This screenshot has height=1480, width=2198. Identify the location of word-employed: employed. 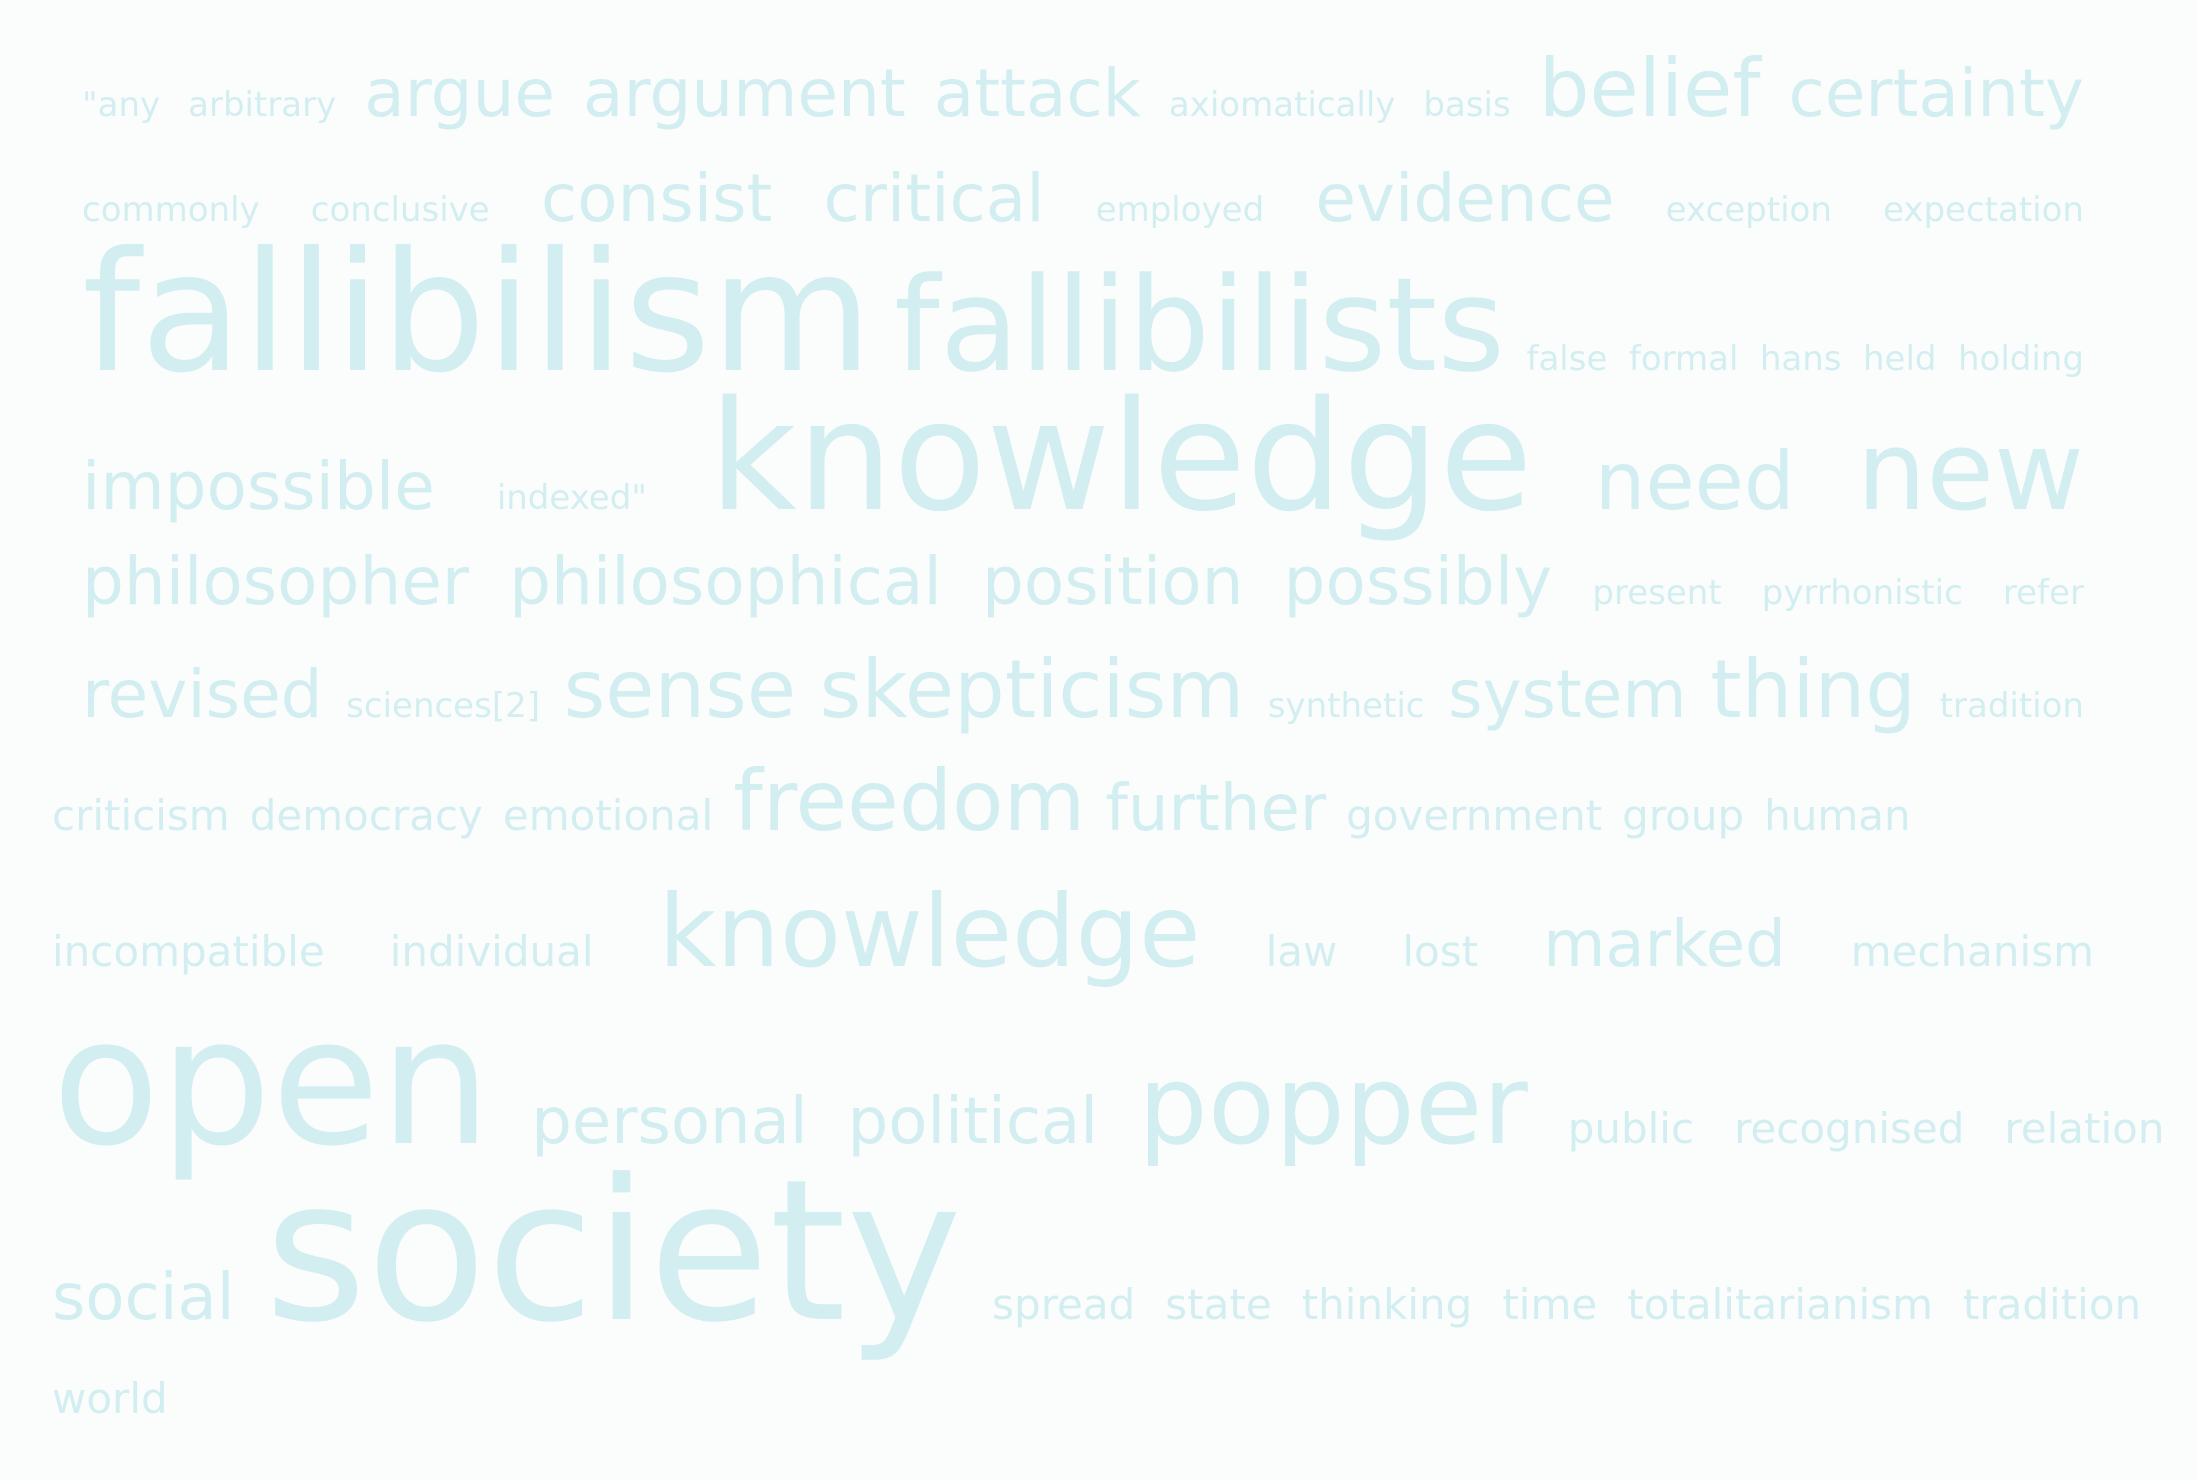
(1180, 209).